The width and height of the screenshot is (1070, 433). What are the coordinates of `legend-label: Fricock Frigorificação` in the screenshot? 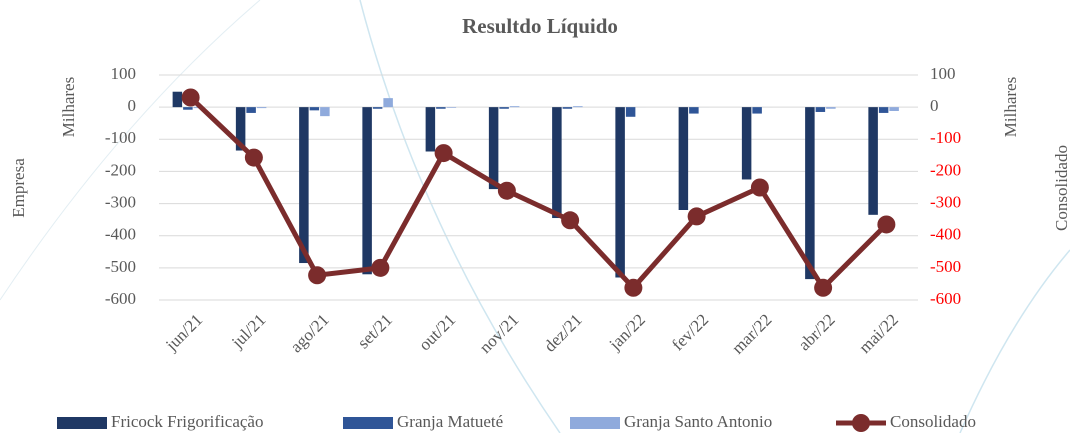 It's located at (187, 421).